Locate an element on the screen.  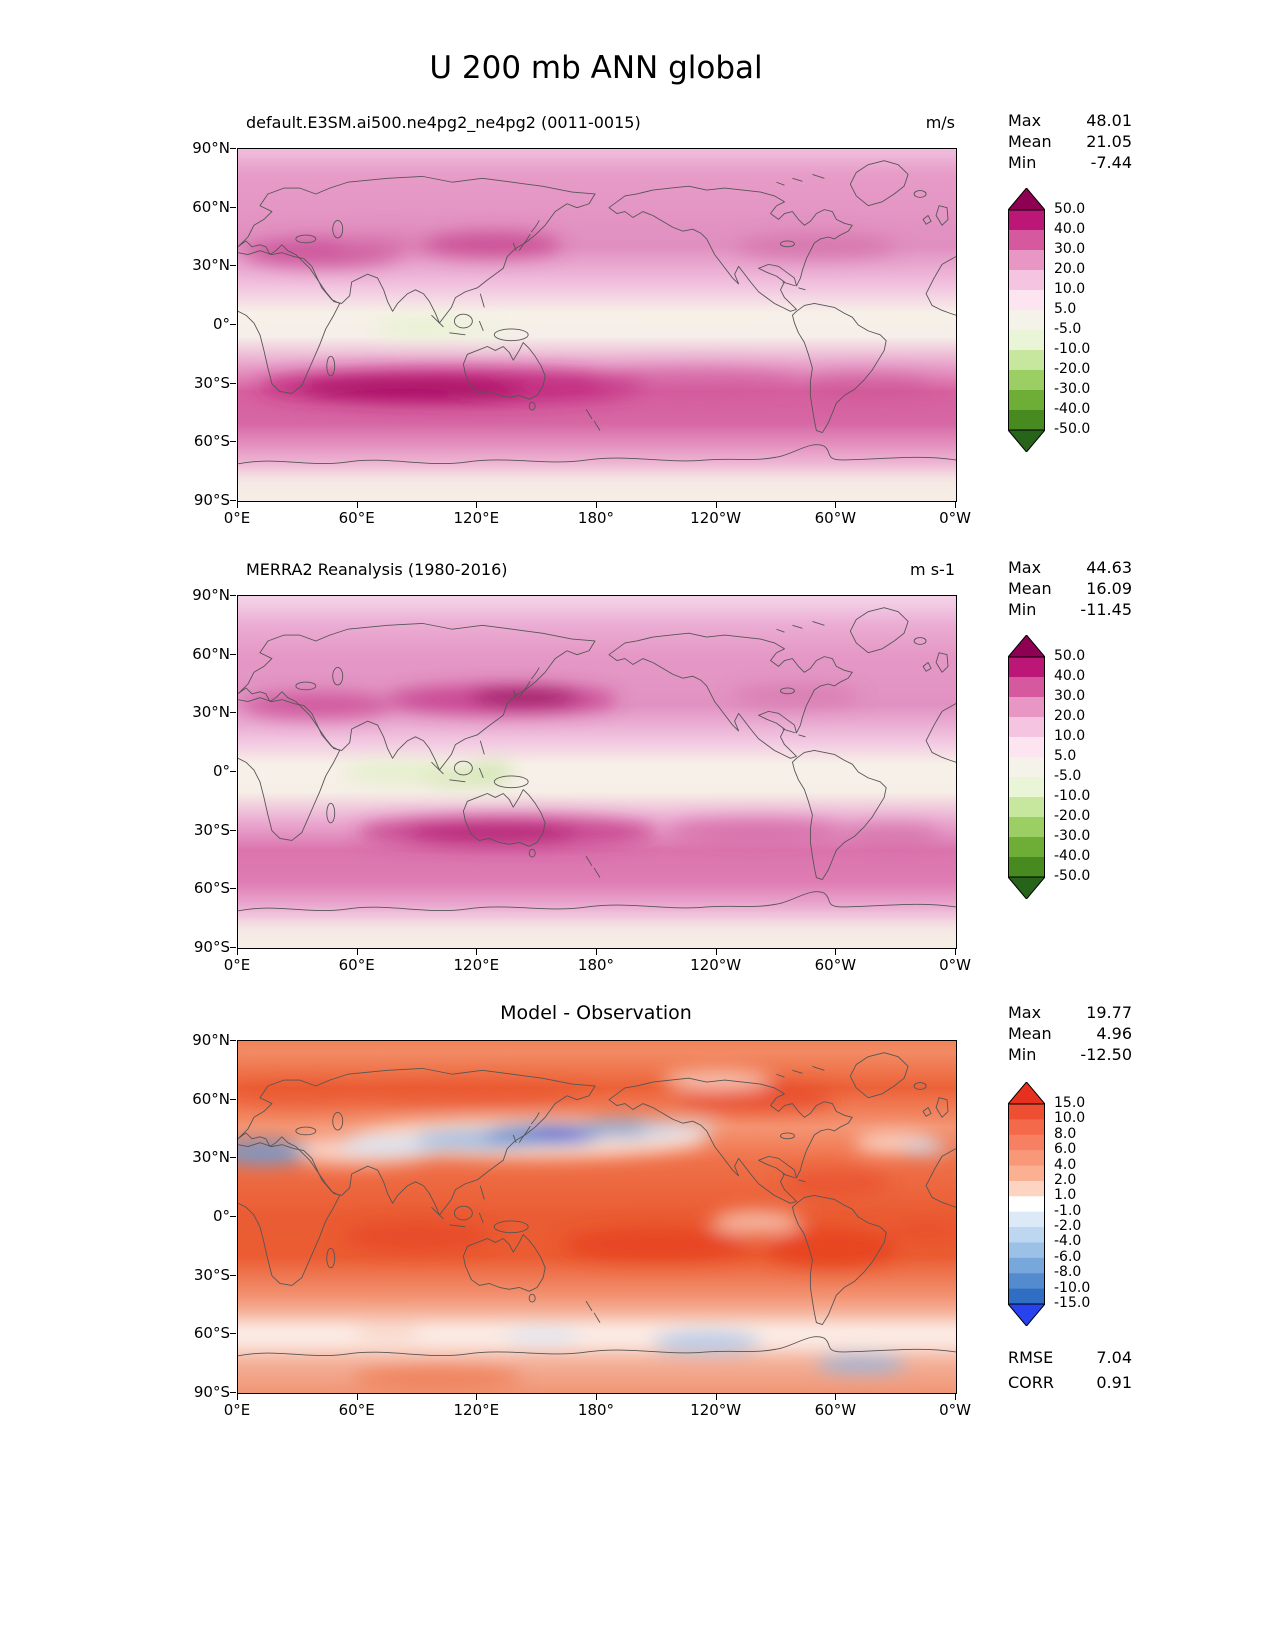
lat-tick-label: 90°N is located at coordinates (211, 148).